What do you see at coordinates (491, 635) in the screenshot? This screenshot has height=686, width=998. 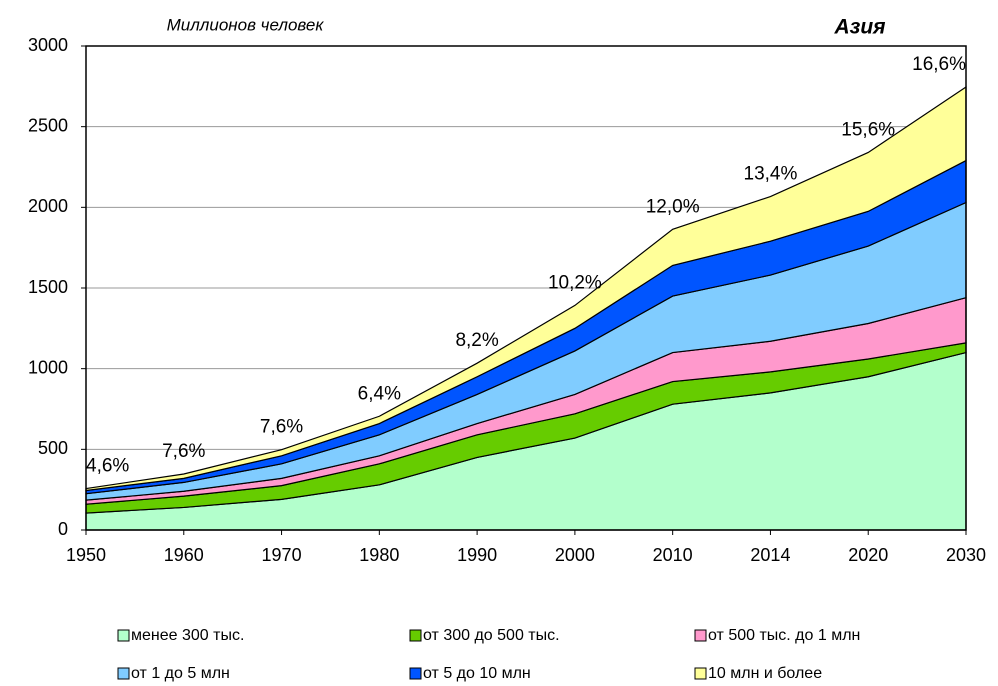 I see `legend-label: от 300 до 500 тыс.` at bounding box center [491, 635].